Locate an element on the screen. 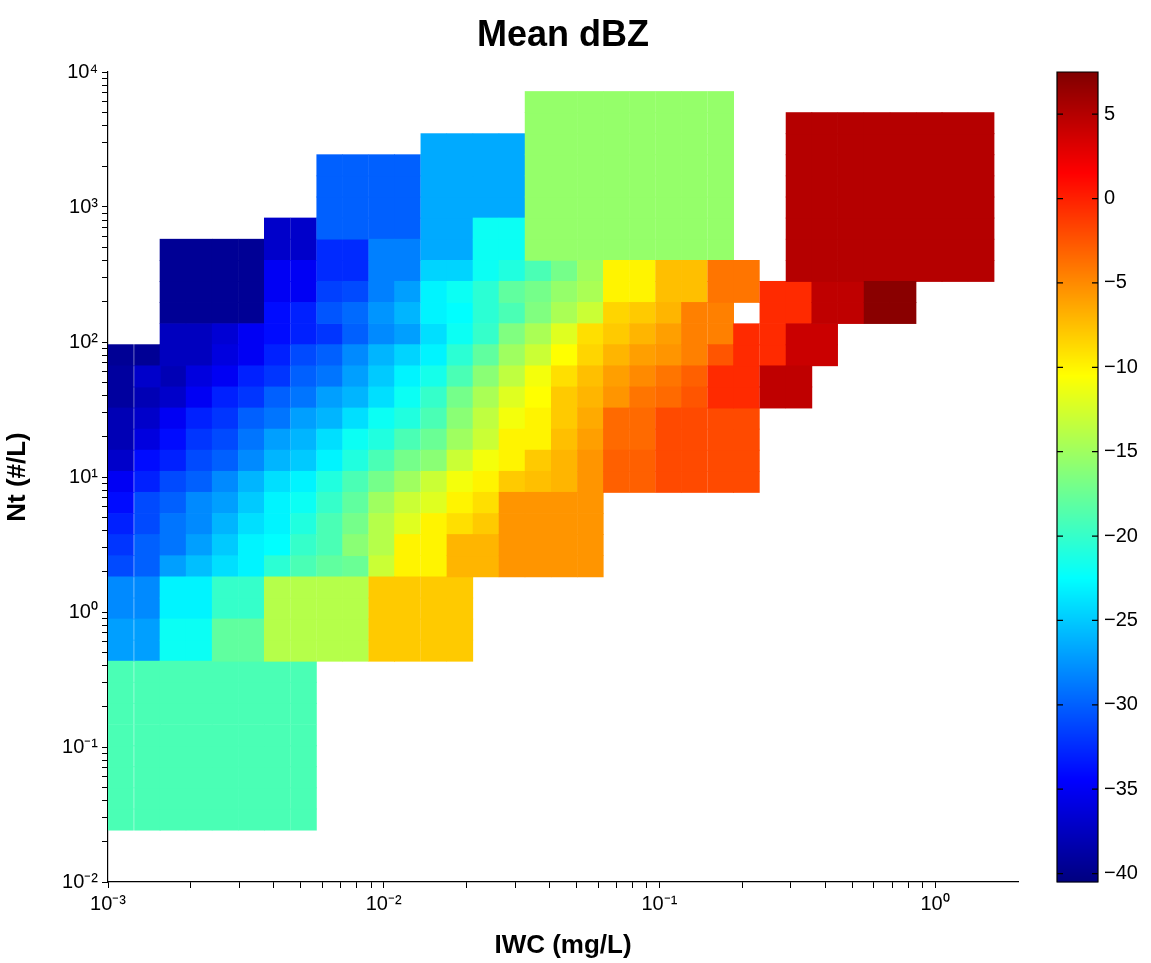 The width and height of the screenshot is (1151, 963). y-tick-label: 10¹ is located at coordinates (84, 475).